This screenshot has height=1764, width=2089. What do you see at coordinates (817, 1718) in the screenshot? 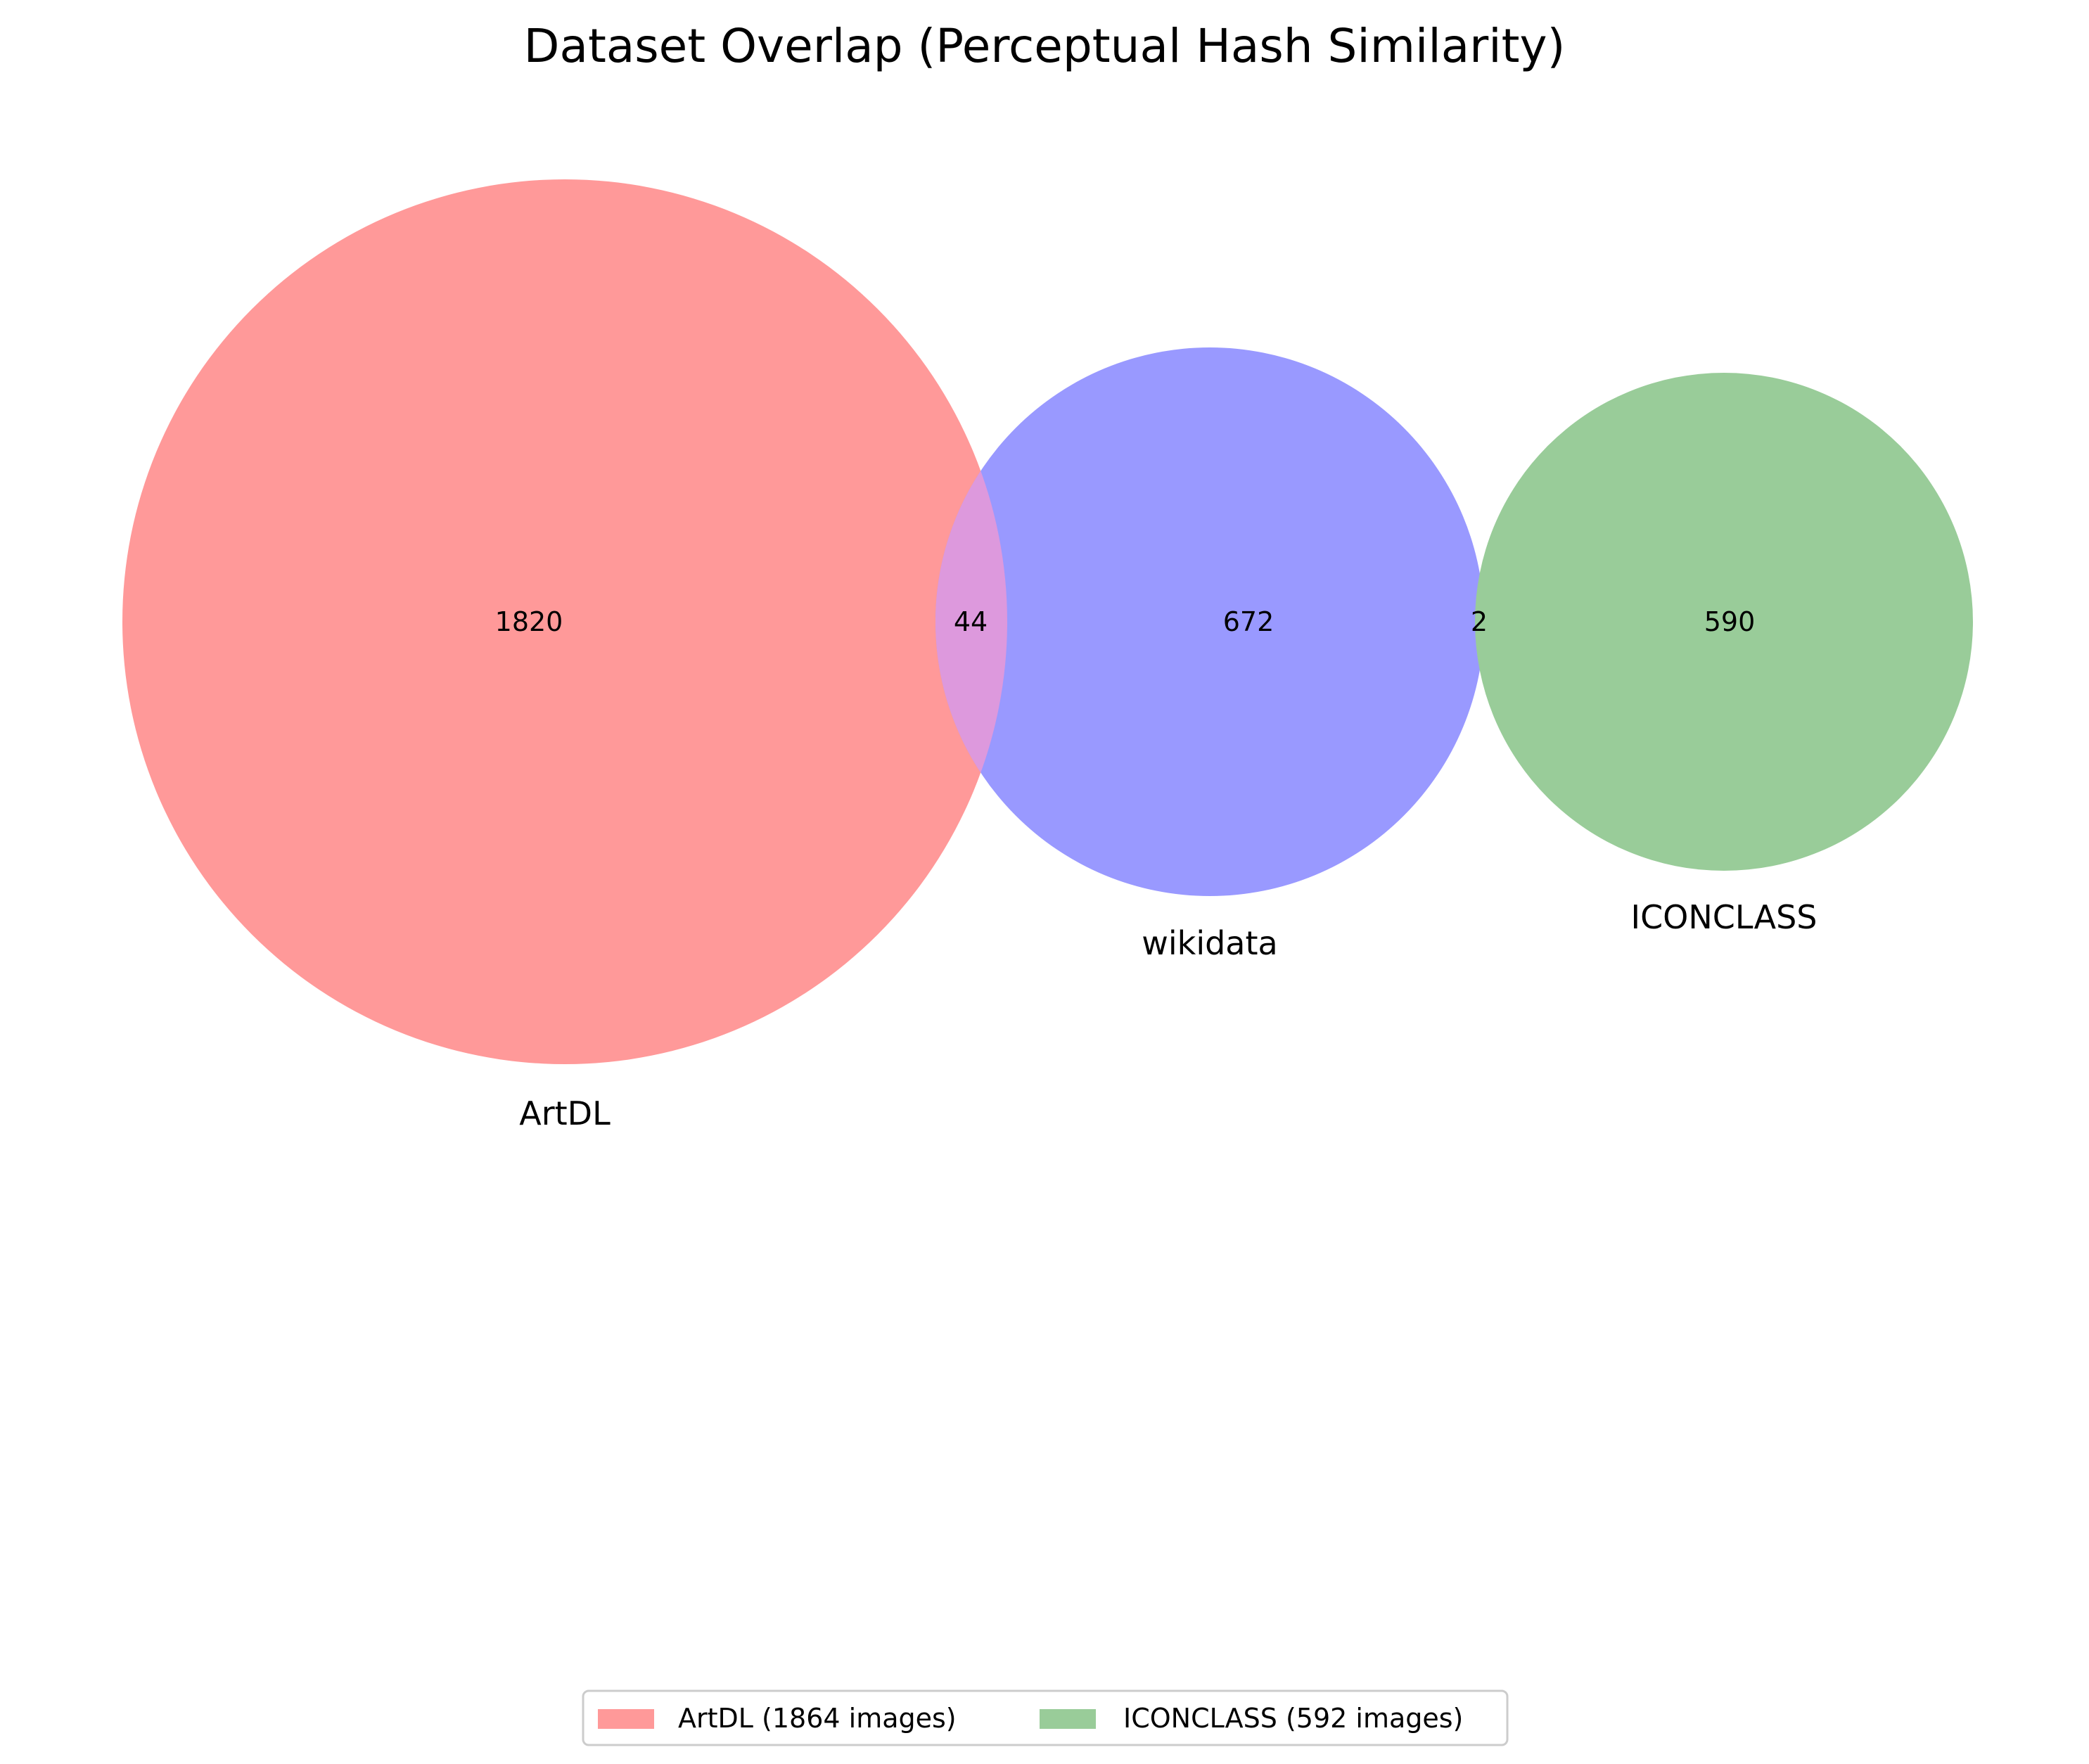
I see `legend-label-artdl: ArtDL (1864 images)` at bounding box center [817, 1718].